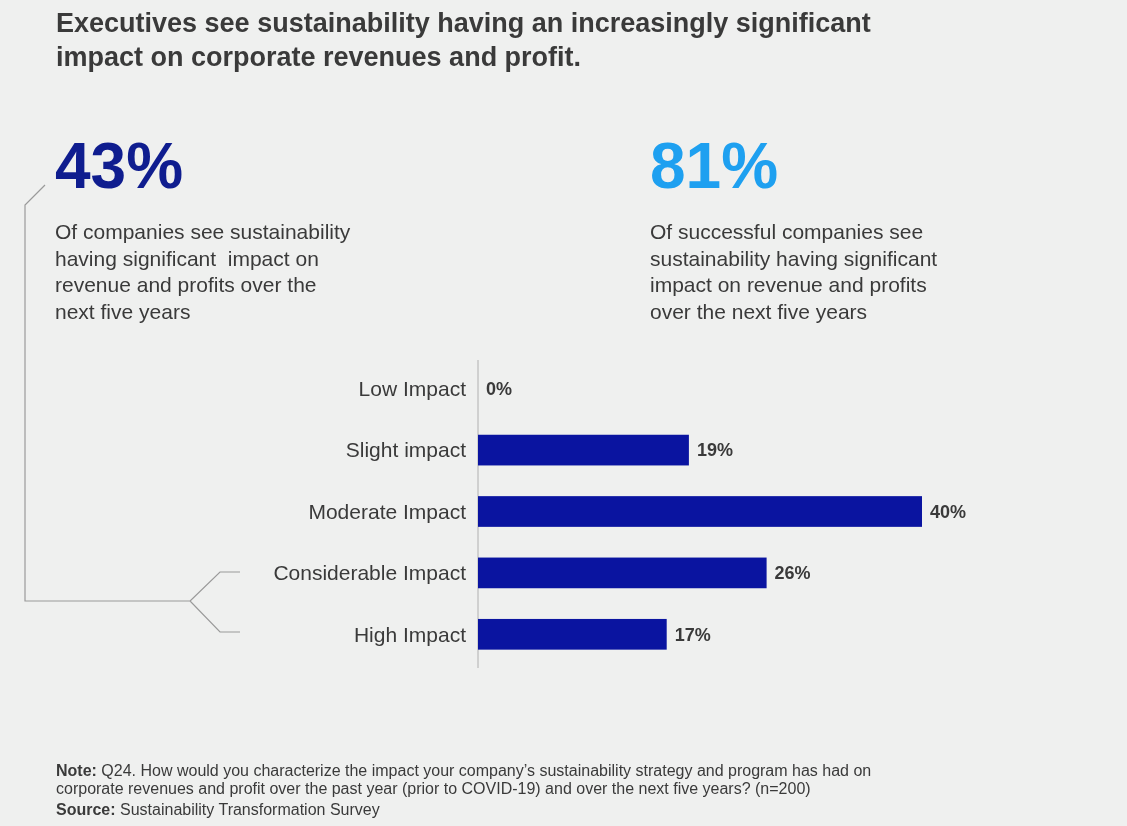 The height and width of the screenshot is (826, 1127). What do you see at coordinates (464, 779) in the screenshot?
I see `text: Note: Q24. How would you characterize the impact your company’s sustainability strategy and program has had on corporate revenues and profit over the past year (prior to COVID-19) and over the next five years? (n=200)` at bounding box center [464, 779].